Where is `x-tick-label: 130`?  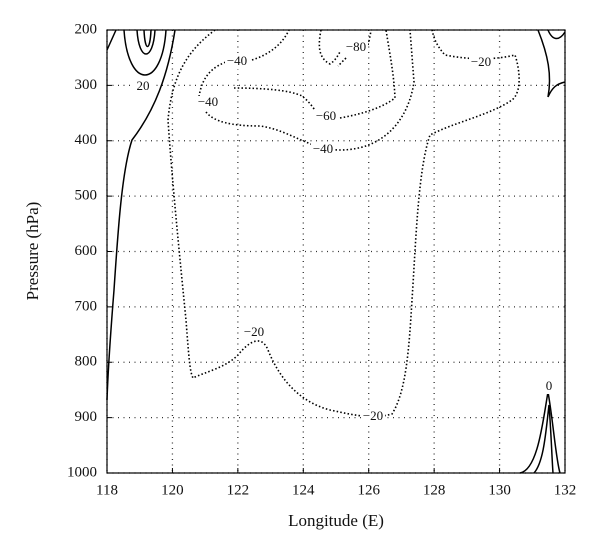
x-tick-label: 130 is located at coordinates (499, 490).